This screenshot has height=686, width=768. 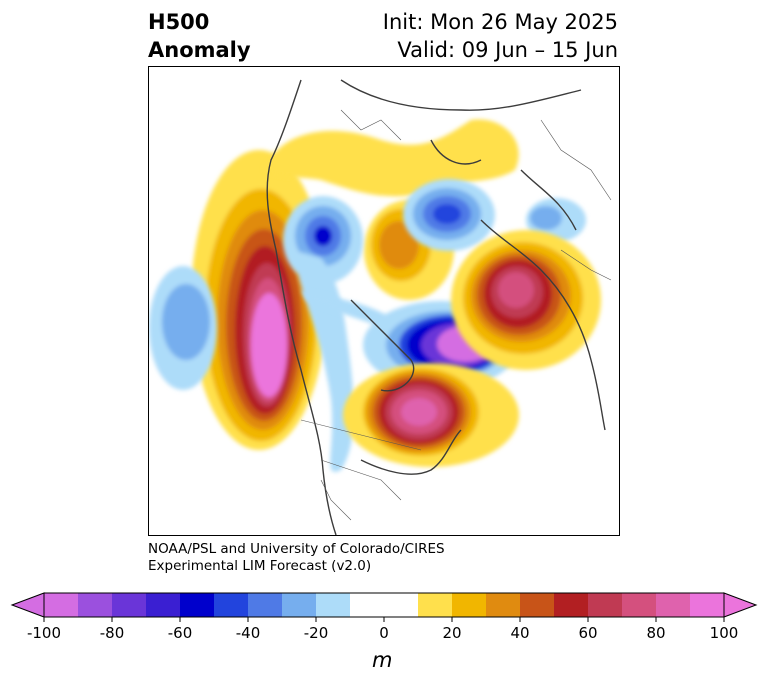 I want to click on valid-range: Valid: 09 Jun – 15 Jun, so click(x=507, y=50).